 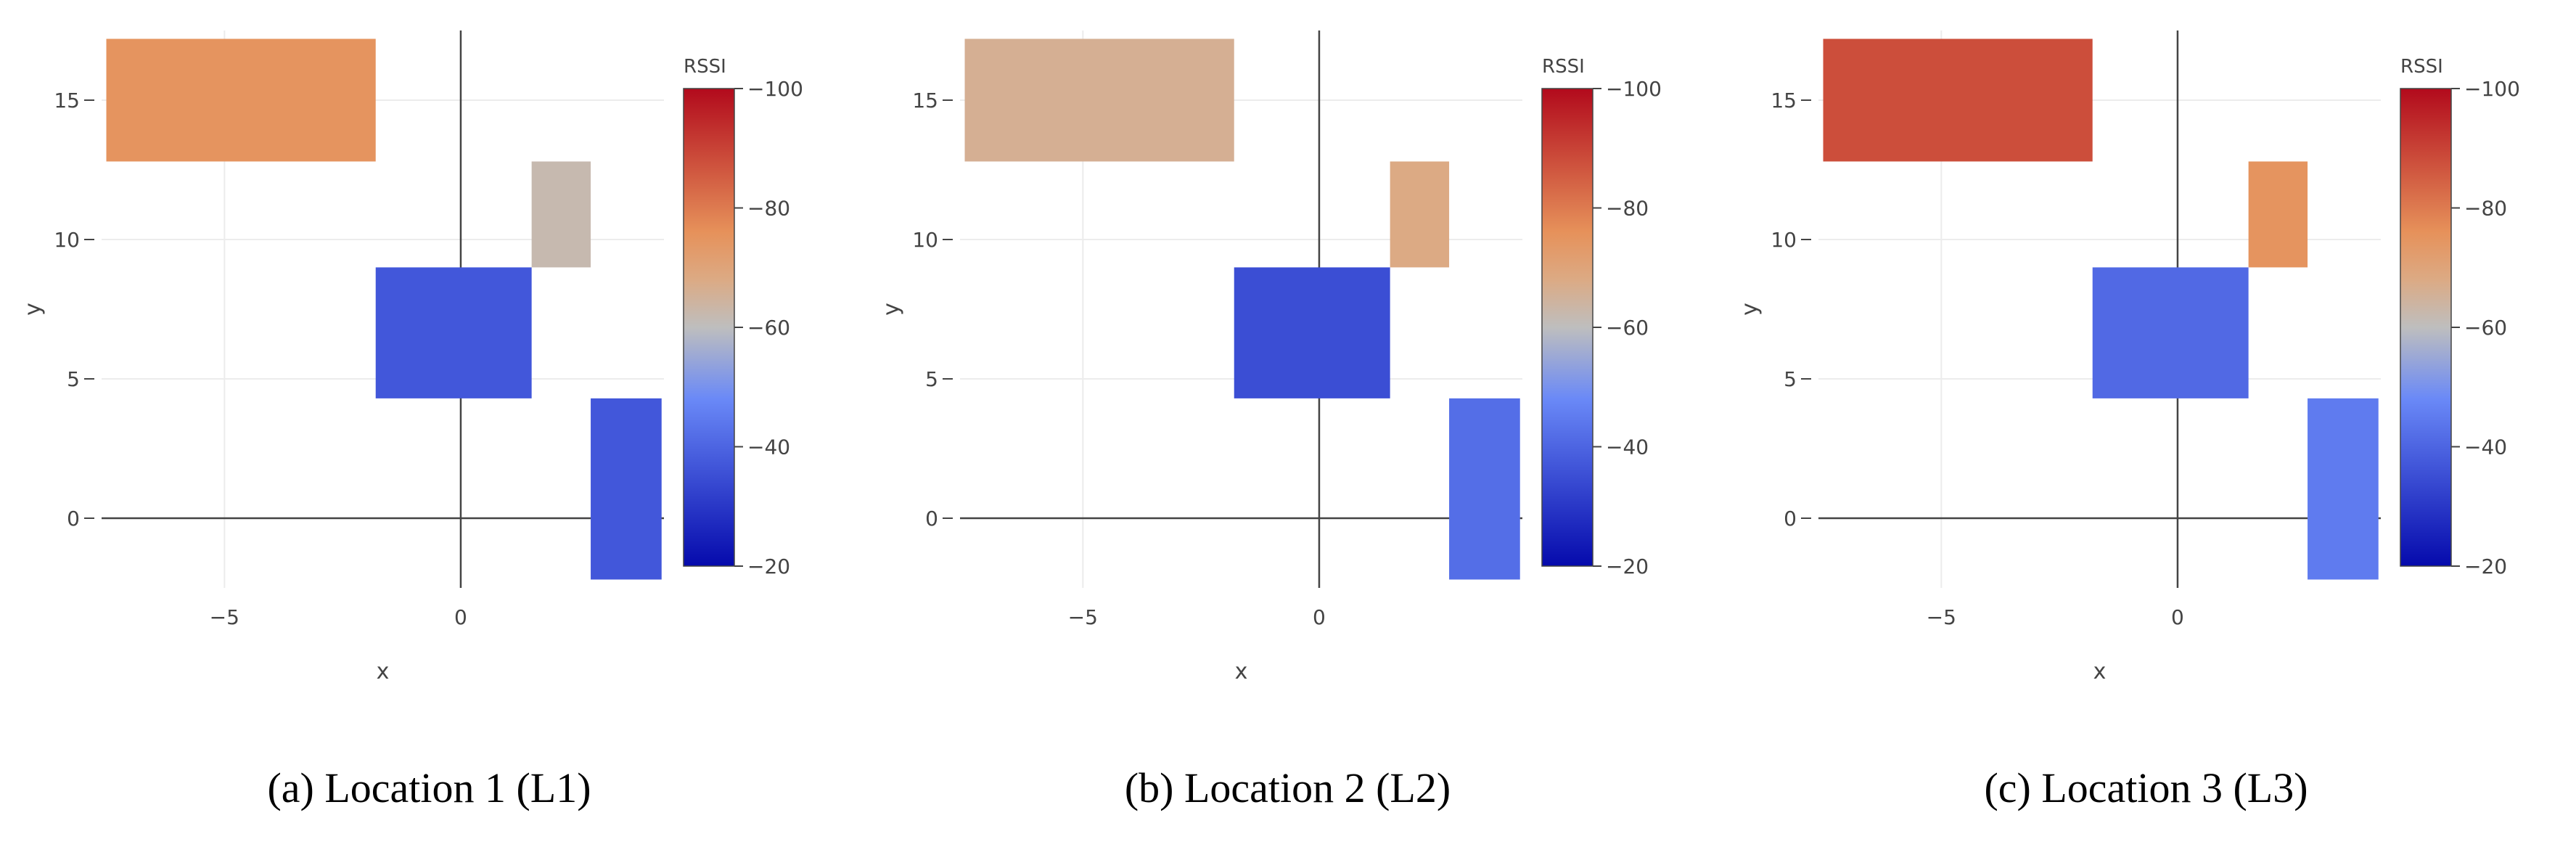 I want to click on chart-caption: (c) Location 3 (L3), so click(x=2146, y=788).